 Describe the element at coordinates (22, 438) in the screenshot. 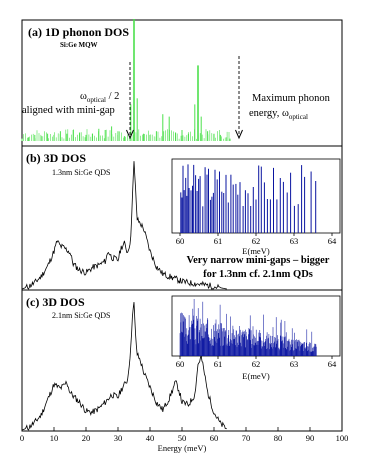

I see `x-axis-tick-label: 0` at that location.